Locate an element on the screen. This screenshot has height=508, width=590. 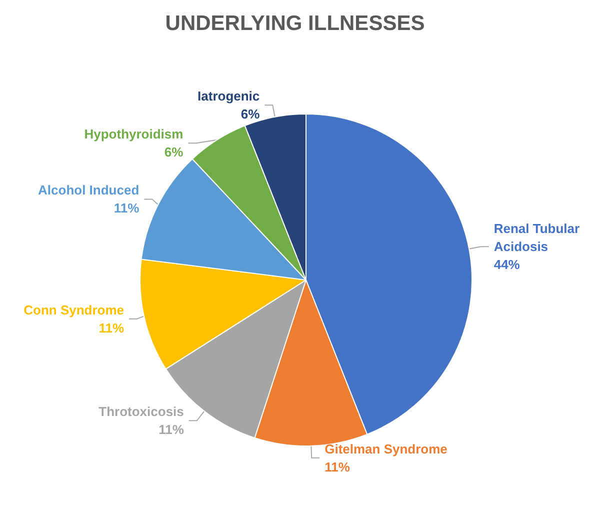
slice-label: Renal Tubular Acidosis is located at coordinates (539, 237).